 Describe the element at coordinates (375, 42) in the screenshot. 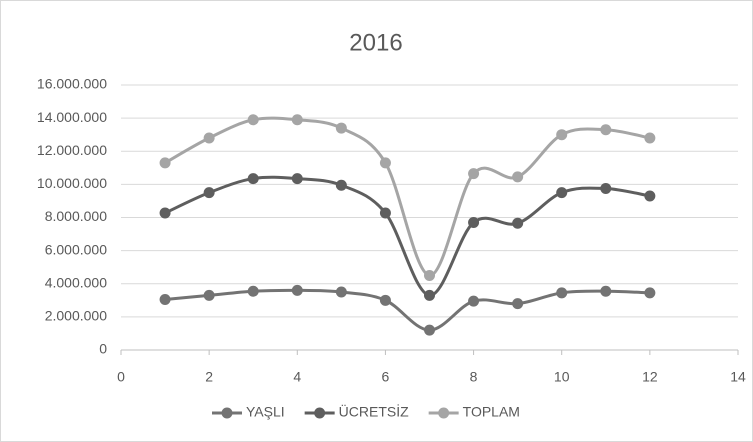

I see `chart-title: 2016` at that location.